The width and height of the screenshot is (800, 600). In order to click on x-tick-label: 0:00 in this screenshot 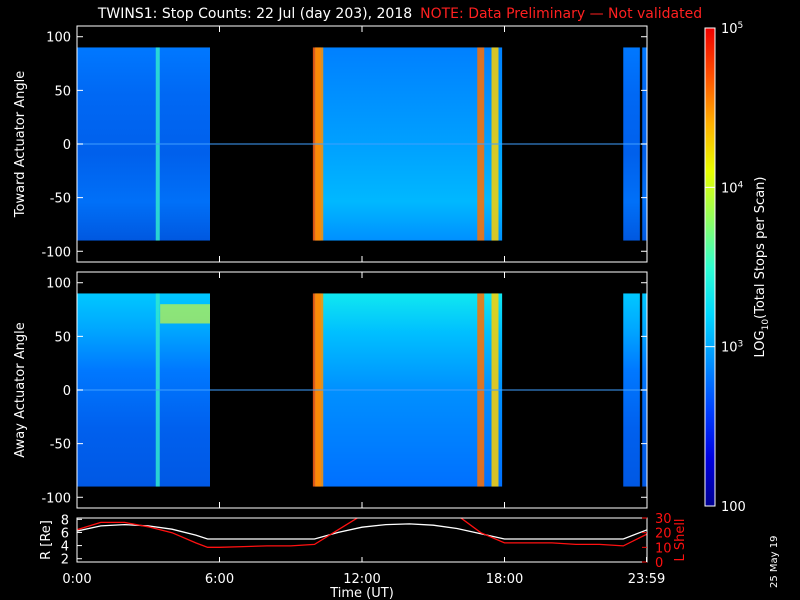, I will do `click(76, 579)`.